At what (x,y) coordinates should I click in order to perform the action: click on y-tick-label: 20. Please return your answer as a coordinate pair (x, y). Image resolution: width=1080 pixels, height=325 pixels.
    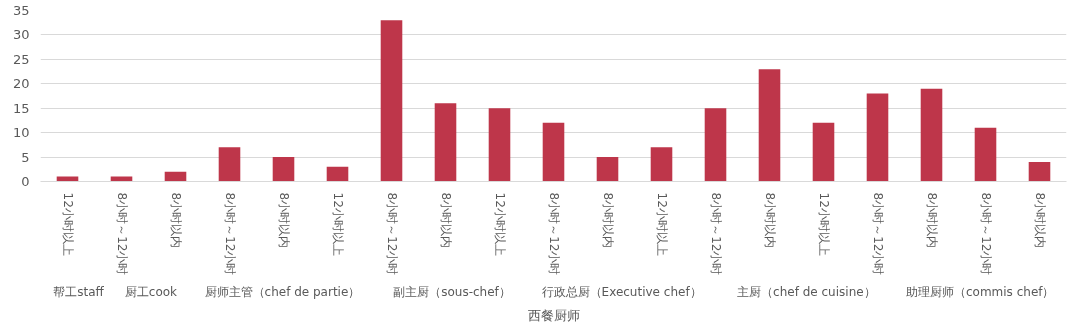
    Looking at the image, I should click on (21, 84).